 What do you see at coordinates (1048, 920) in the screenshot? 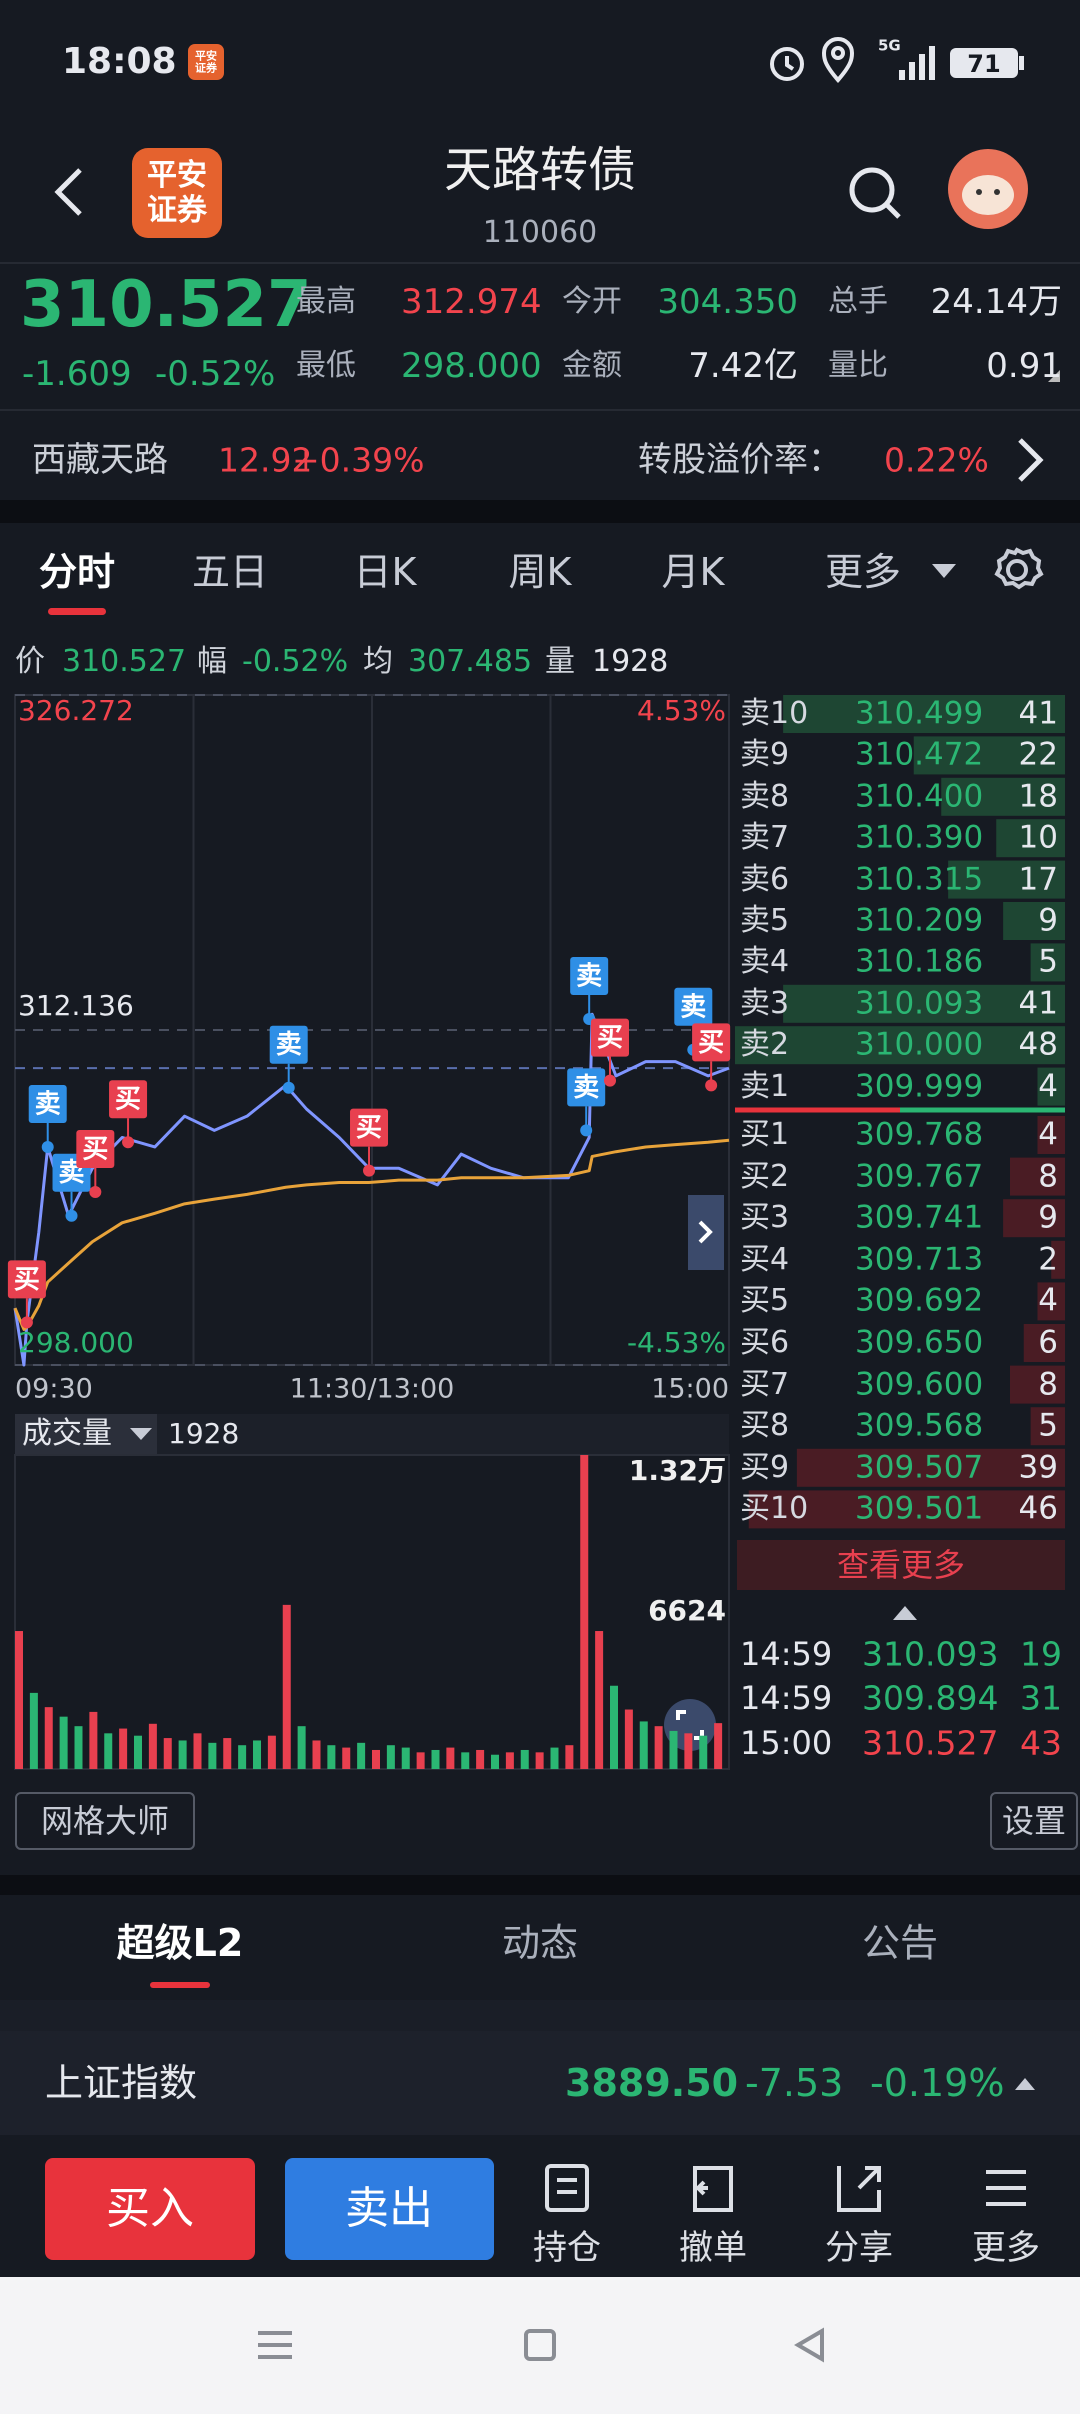
I see `ask-qty: 9` at bounding box center [1048, 920].